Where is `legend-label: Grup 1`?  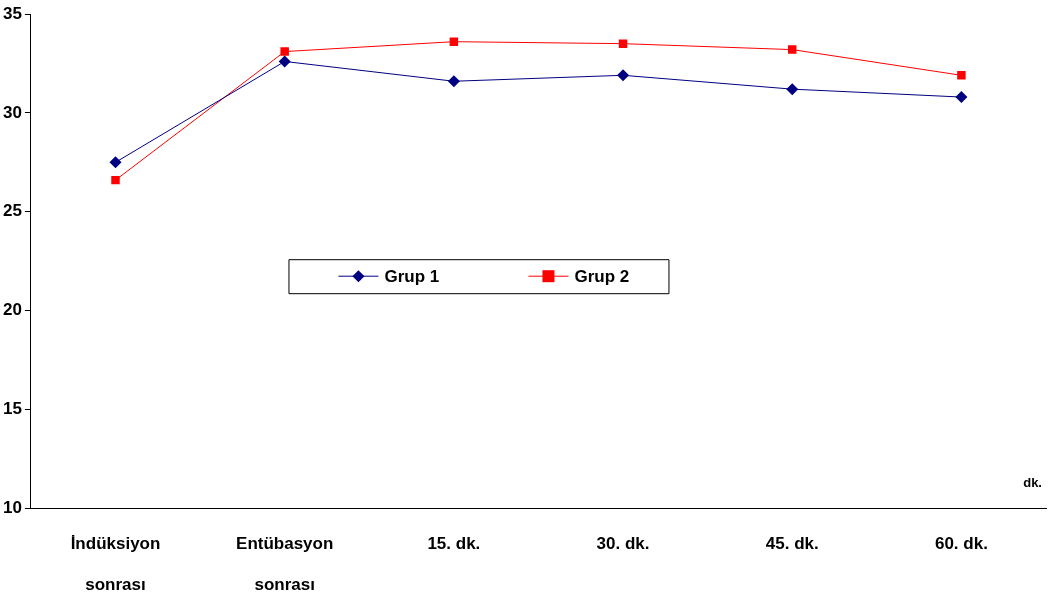
legend-label: Grup 1 is located at coordinates (412, 276).